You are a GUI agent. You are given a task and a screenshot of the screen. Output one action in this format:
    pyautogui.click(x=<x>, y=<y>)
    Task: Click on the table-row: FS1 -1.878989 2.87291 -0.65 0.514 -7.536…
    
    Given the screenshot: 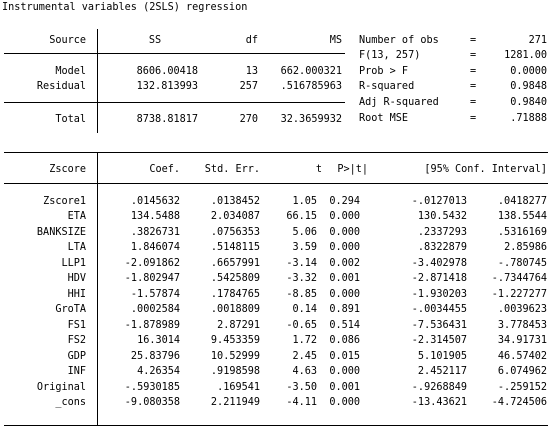 What is the action you would take?
    pyautogui.click(x=278, y=327)
    